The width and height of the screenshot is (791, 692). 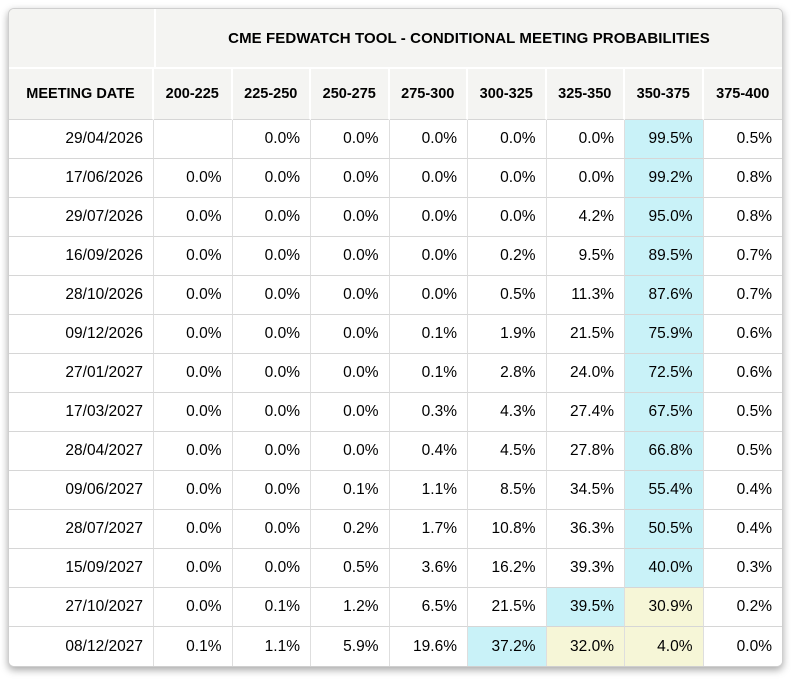 I want to click on meeting-date-cell: 09/12/2026, so click(x=81, y=334).